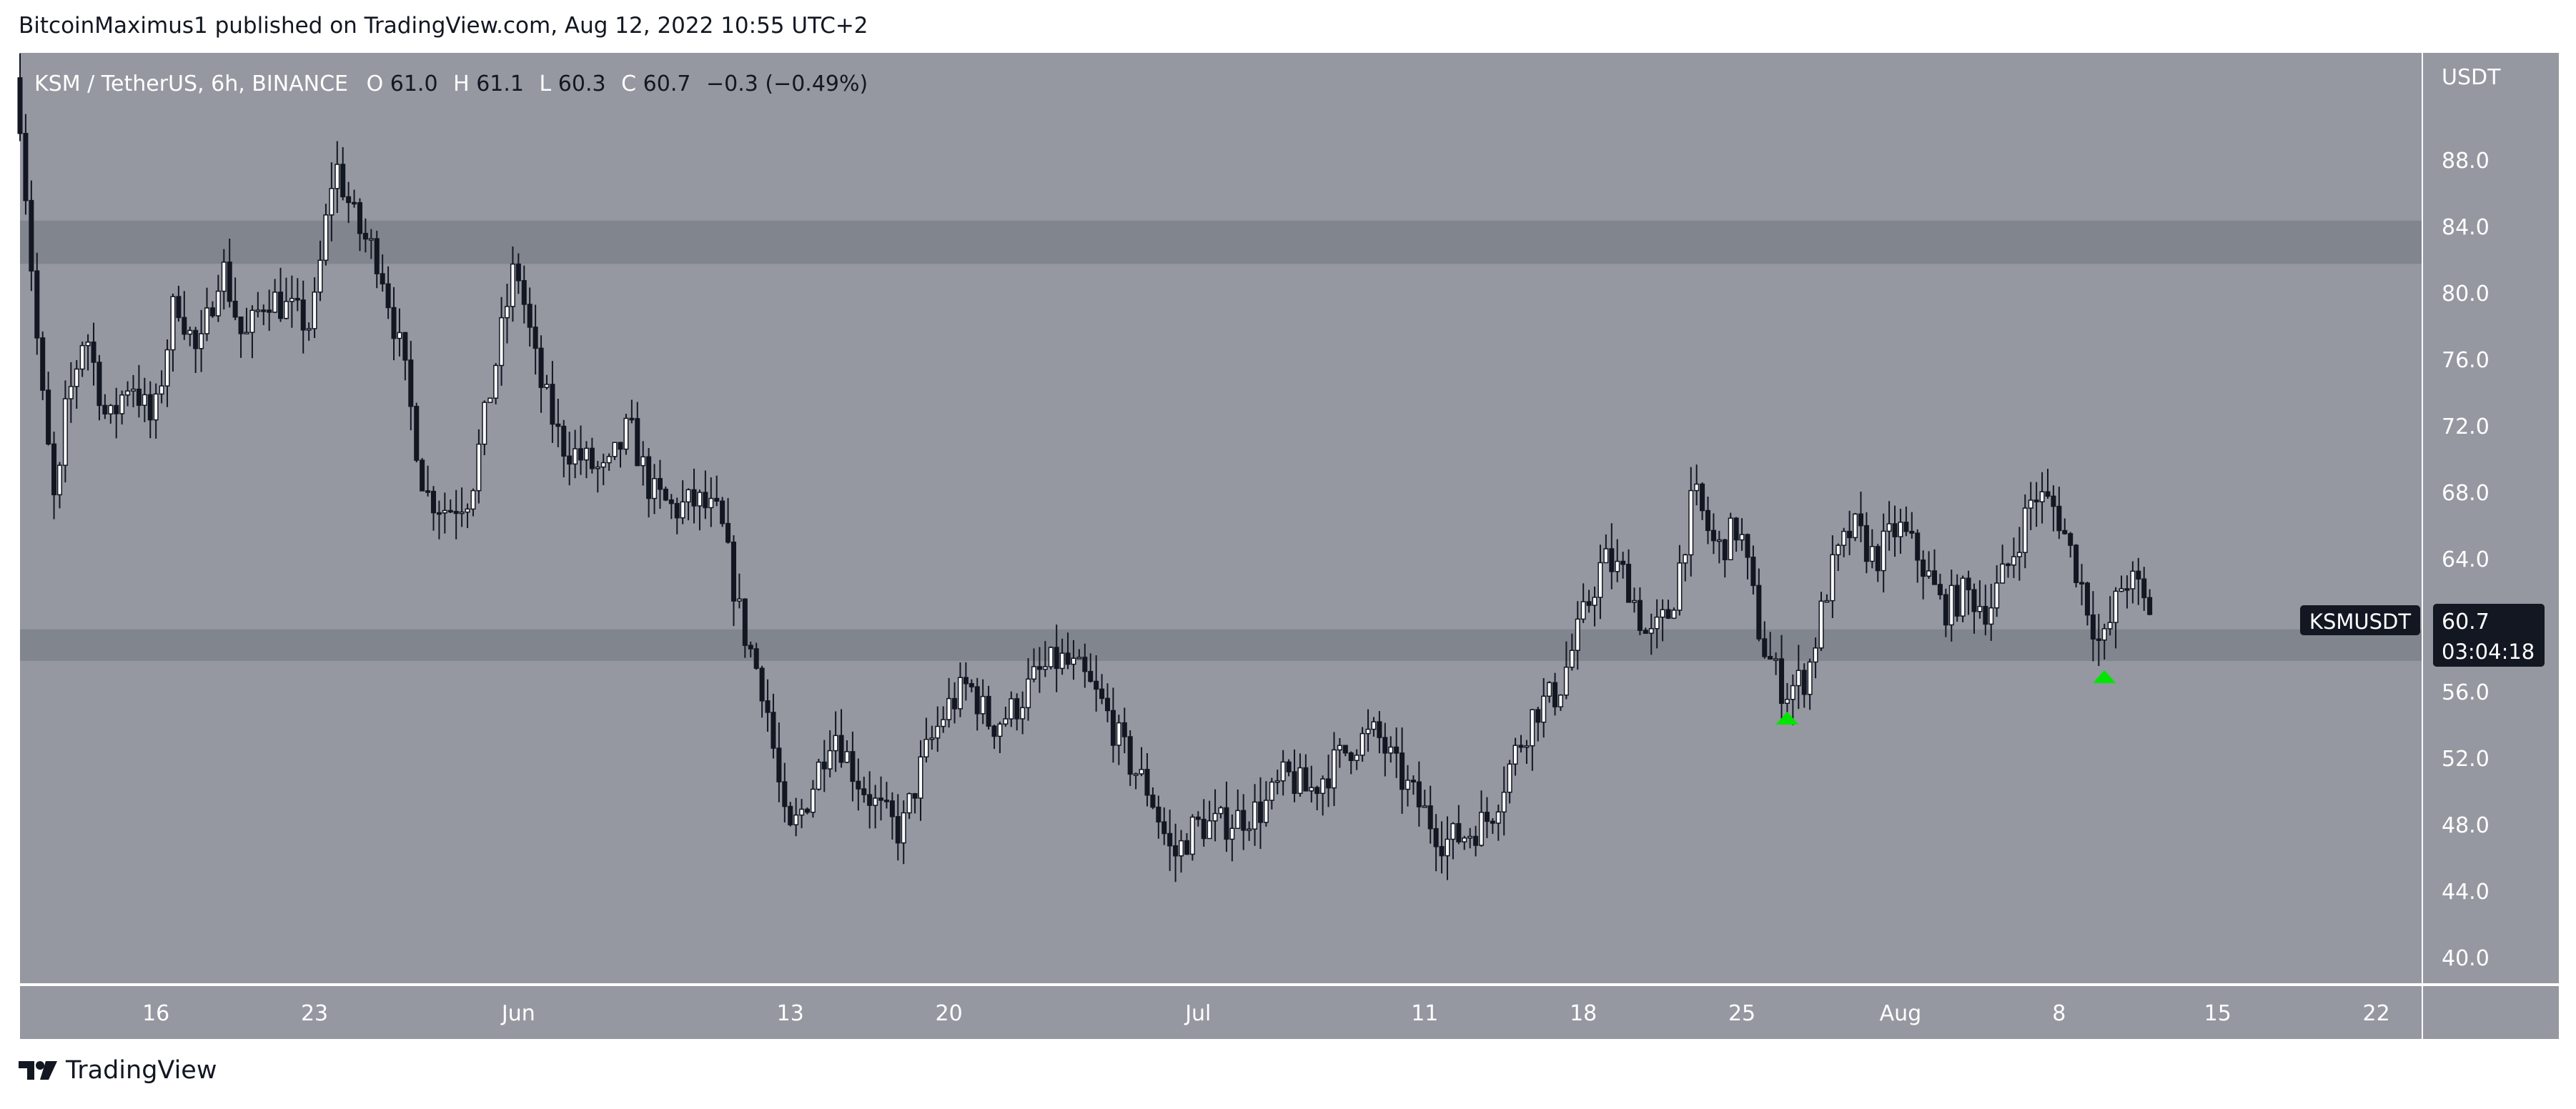 Image resolution: width=2576 pixels, height=1109 pixels. I want to click on x-tick-label: 13, so click(791, 1013).